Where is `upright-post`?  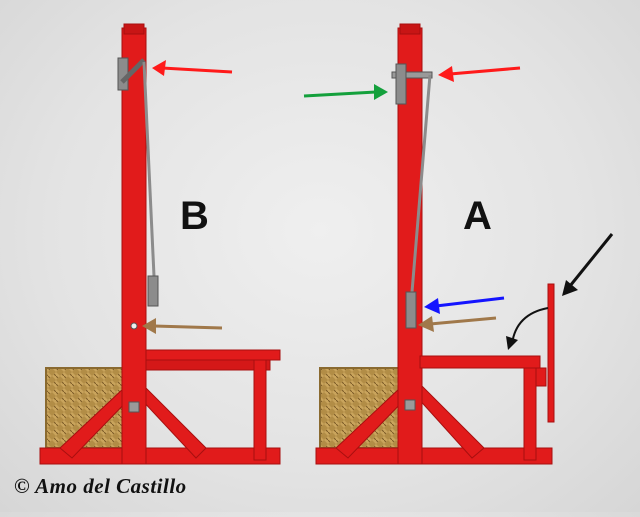
upright-post is located at coordinates (134, 246).